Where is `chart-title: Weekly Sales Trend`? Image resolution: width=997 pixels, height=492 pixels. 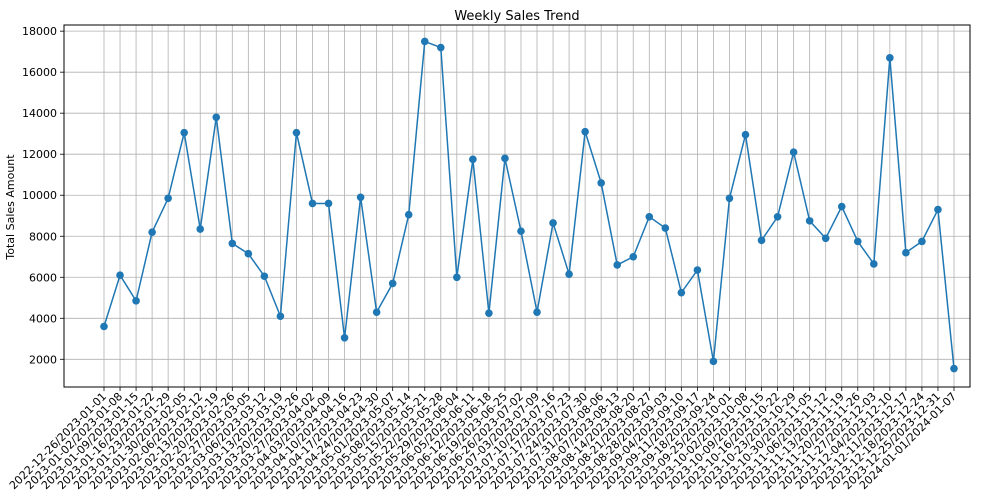
chart-title: Weekly Sales Trend is located at coordinates (516, 16).